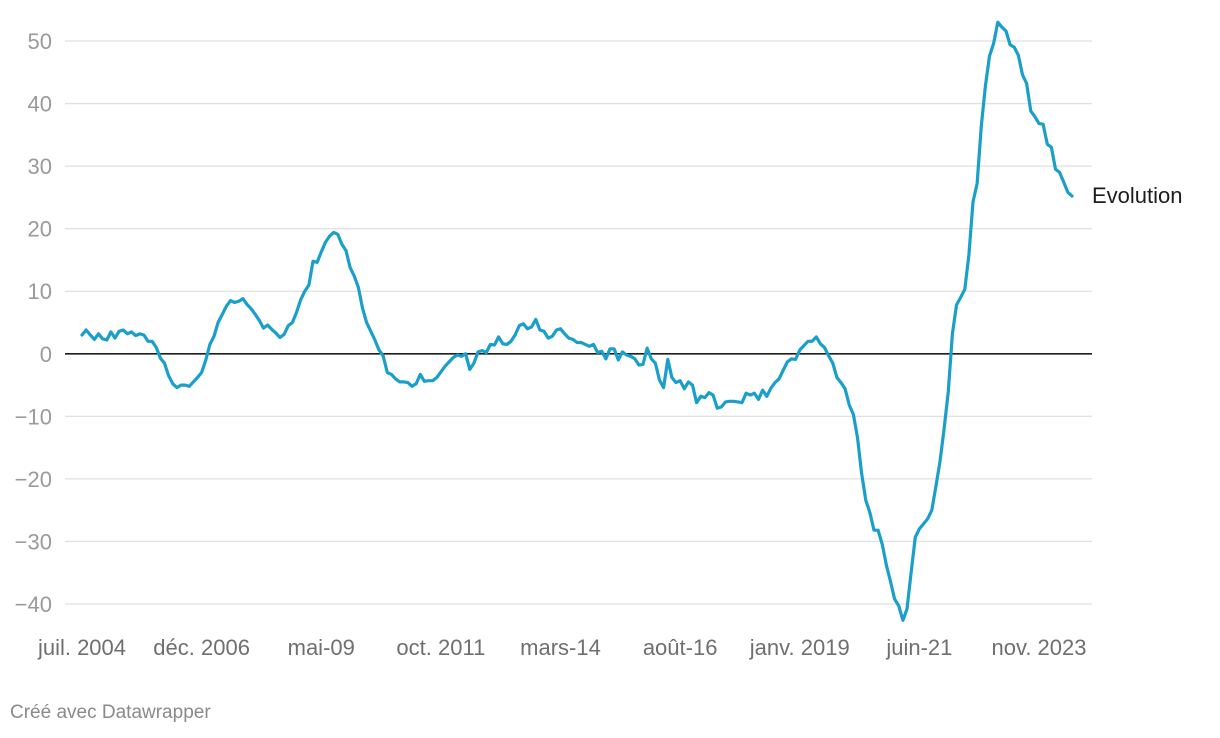 The height and width of the screenshot is (738, 1220). Describe the element at coordinates (40, 41) in the screenshot. I see `y-tick-label: 50` at that location.